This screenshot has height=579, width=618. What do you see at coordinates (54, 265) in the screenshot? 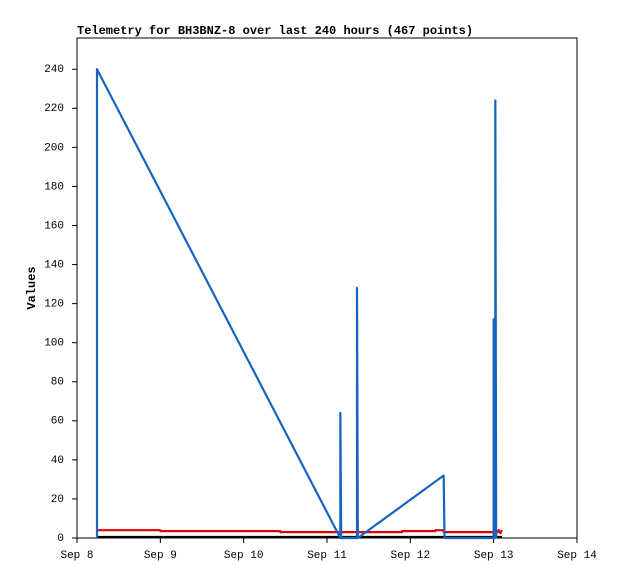
I see `y-tick-label: 140` at bounding box center [54, 265].